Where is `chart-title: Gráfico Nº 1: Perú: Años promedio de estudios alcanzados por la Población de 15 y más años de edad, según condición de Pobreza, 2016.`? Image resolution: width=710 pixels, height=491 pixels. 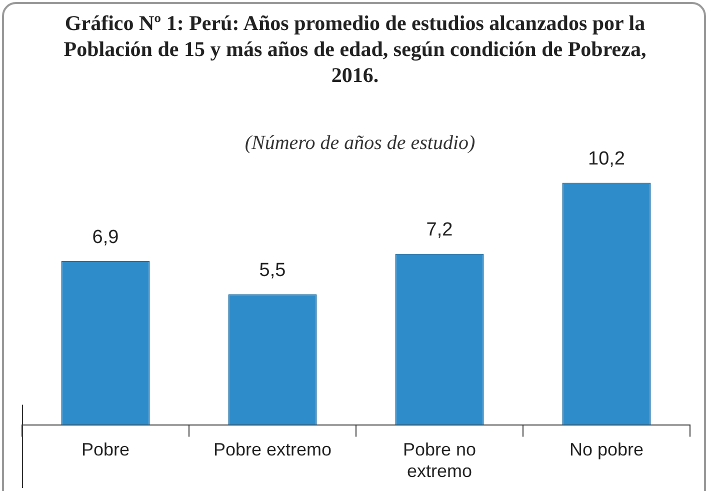
chart-title: Gráfico Nº 1: Perú: Años promedio de estudios alcanzados por la Población de 15 y más años de edad, según condición de Pobreza, 2016. is located at coordinates (355, 49).